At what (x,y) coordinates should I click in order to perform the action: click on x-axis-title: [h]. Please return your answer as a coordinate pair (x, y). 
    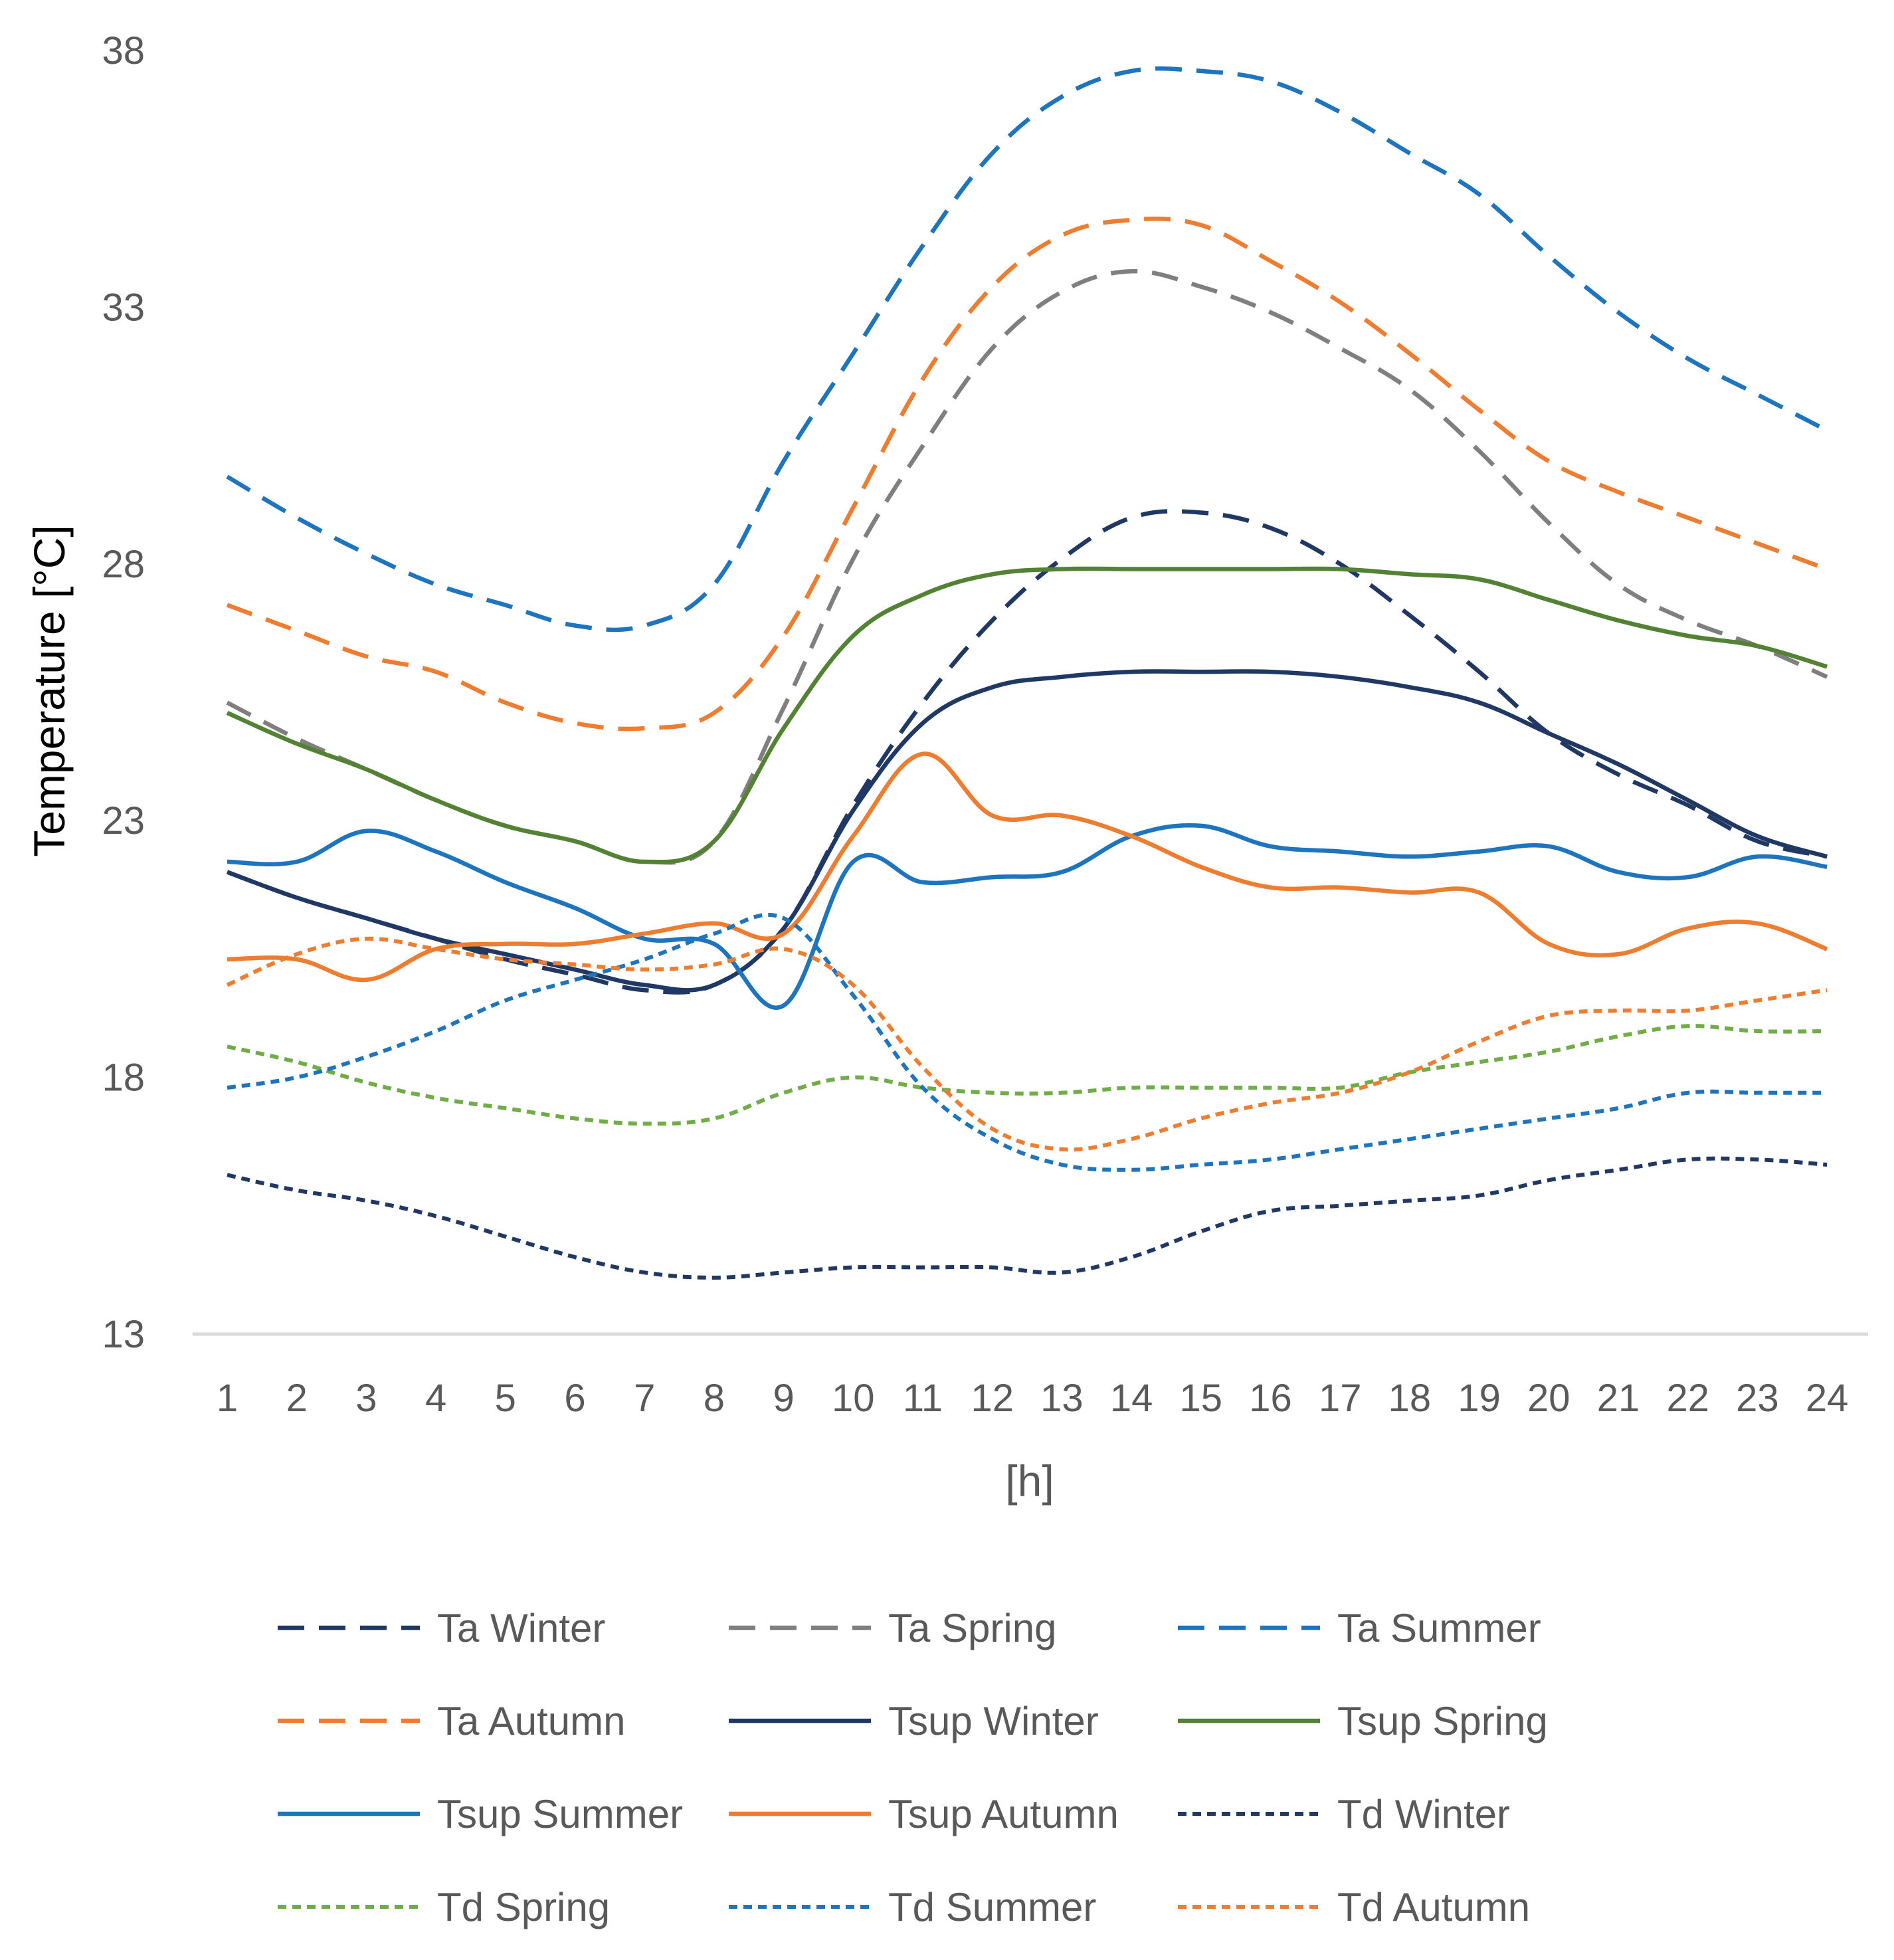
    Looking at the image, I should click on (1029, 1481).